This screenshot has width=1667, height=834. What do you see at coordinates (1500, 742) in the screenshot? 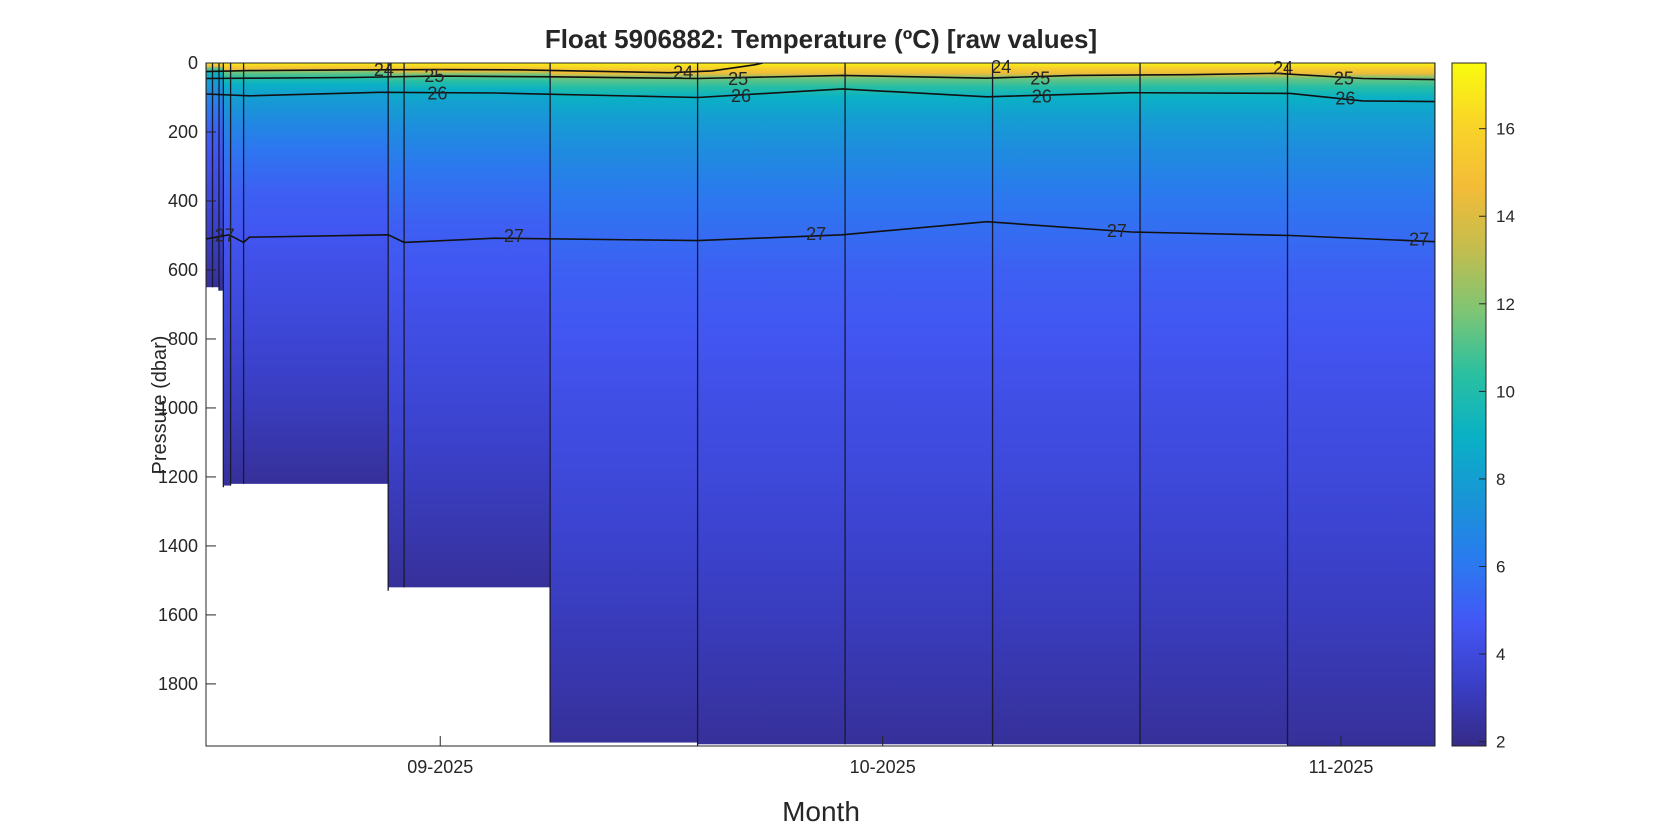
I see `colorbar-tick-label: 2` at bounding box center [1500, 742].